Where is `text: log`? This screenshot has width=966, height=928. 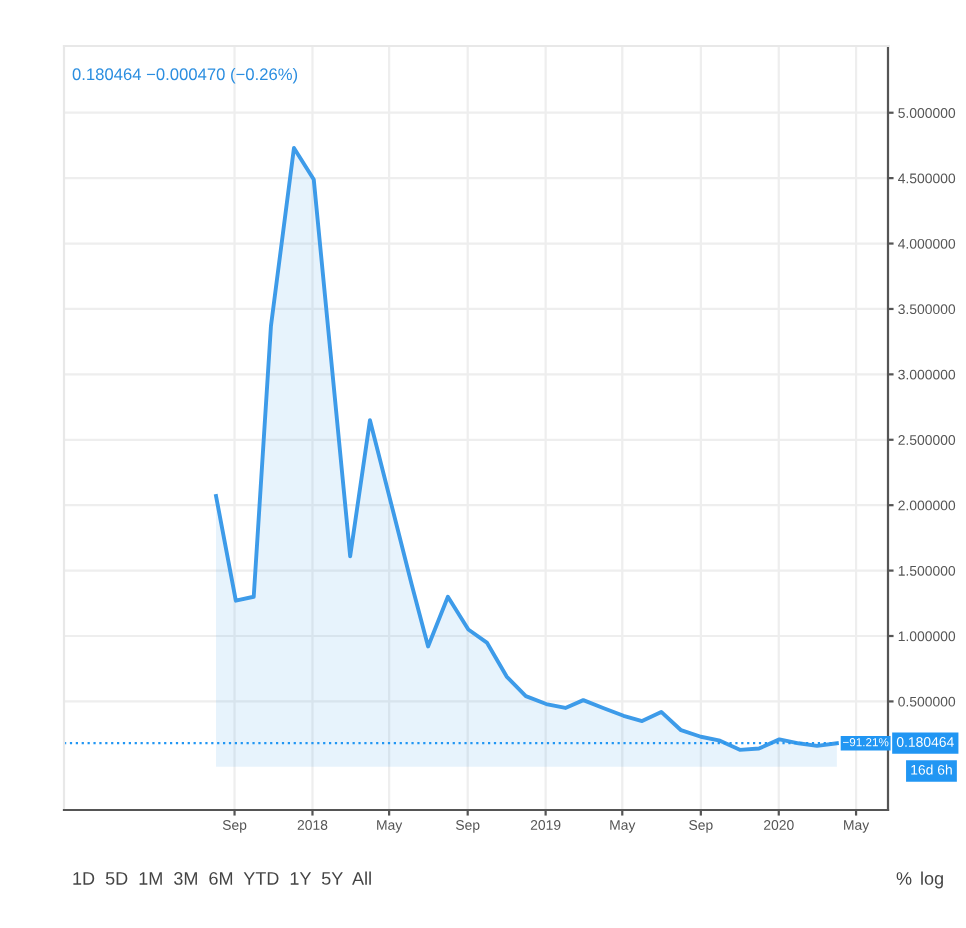
text: log is located at coordinates (932, 880).